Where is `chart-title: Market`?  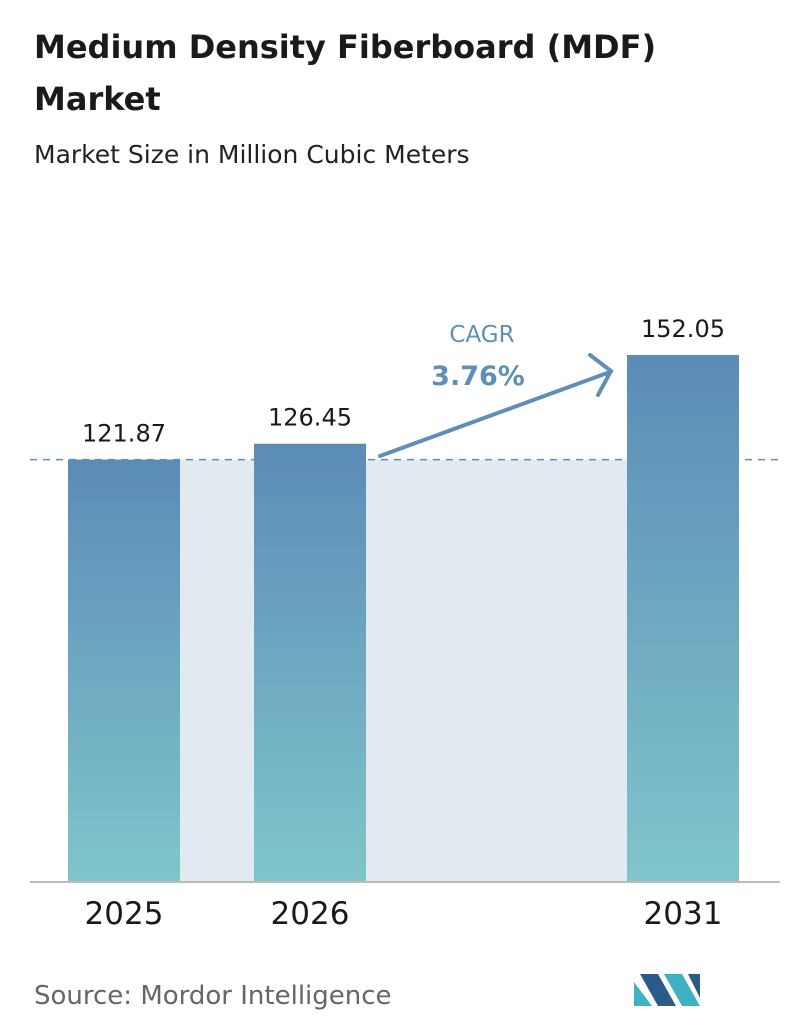
chart-title: Market is located at coordinates (97, 99).